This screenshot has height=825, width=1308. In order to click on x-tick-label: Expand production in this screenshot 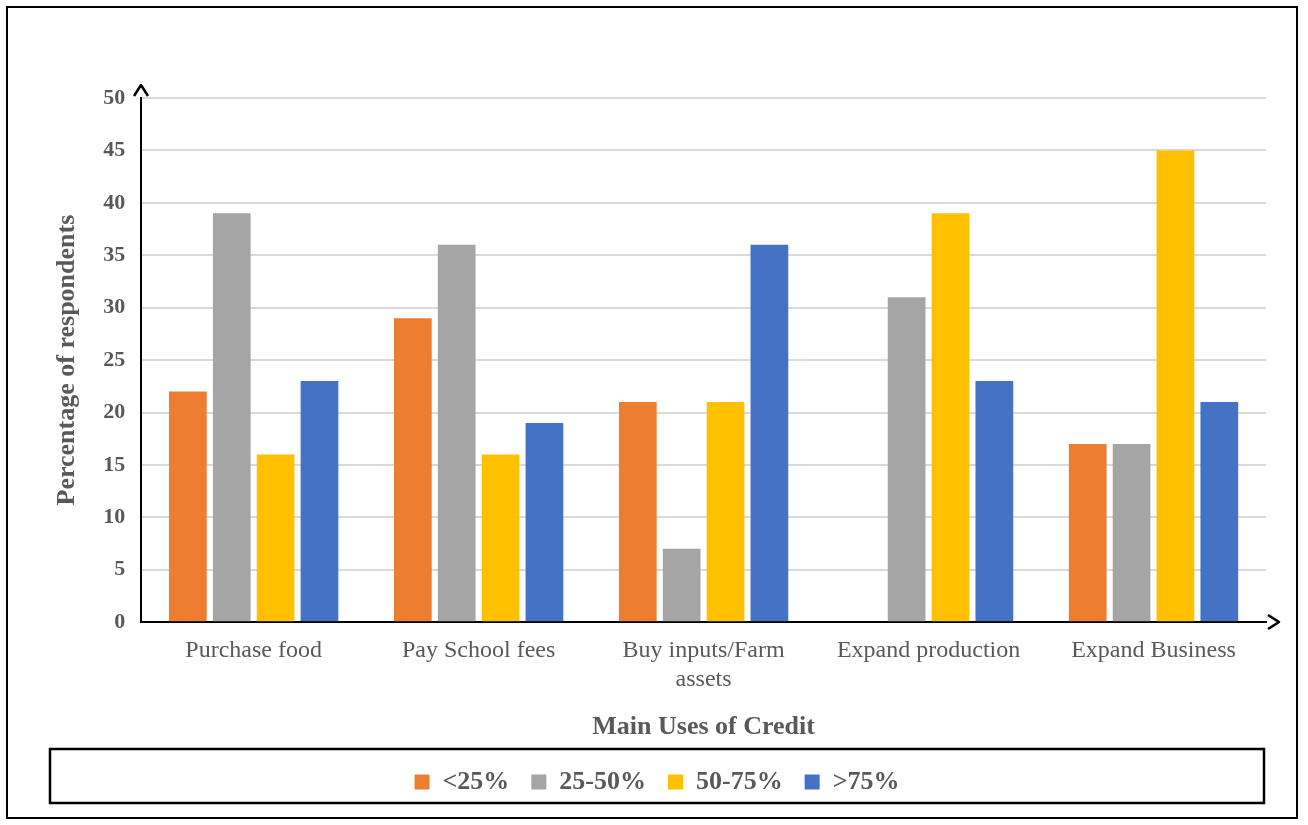, I will do `click(928, 648)`.